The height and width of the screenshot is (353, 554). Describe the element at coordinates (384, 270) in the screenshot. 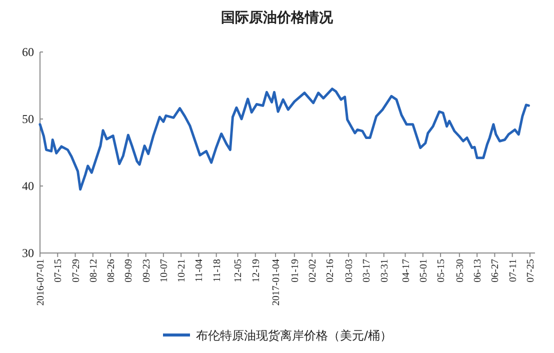

I see `x-tick-label: 03-31` at that location.